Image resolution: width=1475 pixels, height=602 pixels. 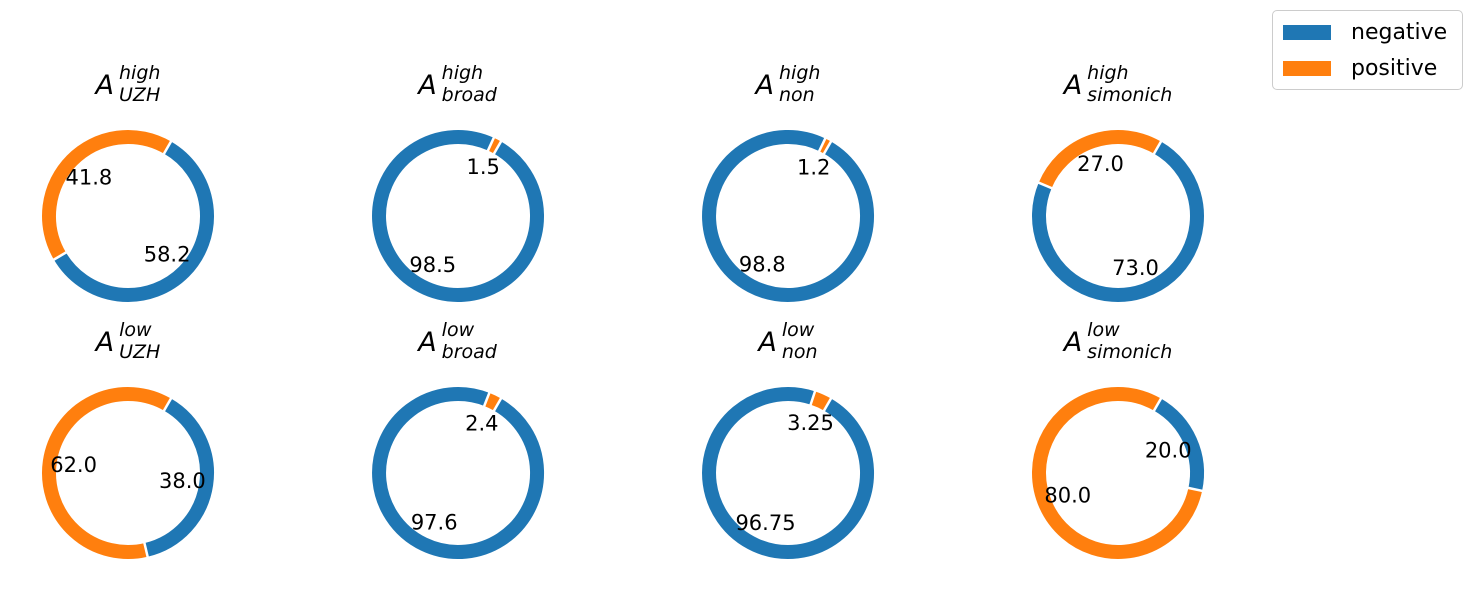 What do you see at coordinates (482, 167) in the screenshot?
I see `value-label-positive: 1.5` at bounding box center [482, 167].